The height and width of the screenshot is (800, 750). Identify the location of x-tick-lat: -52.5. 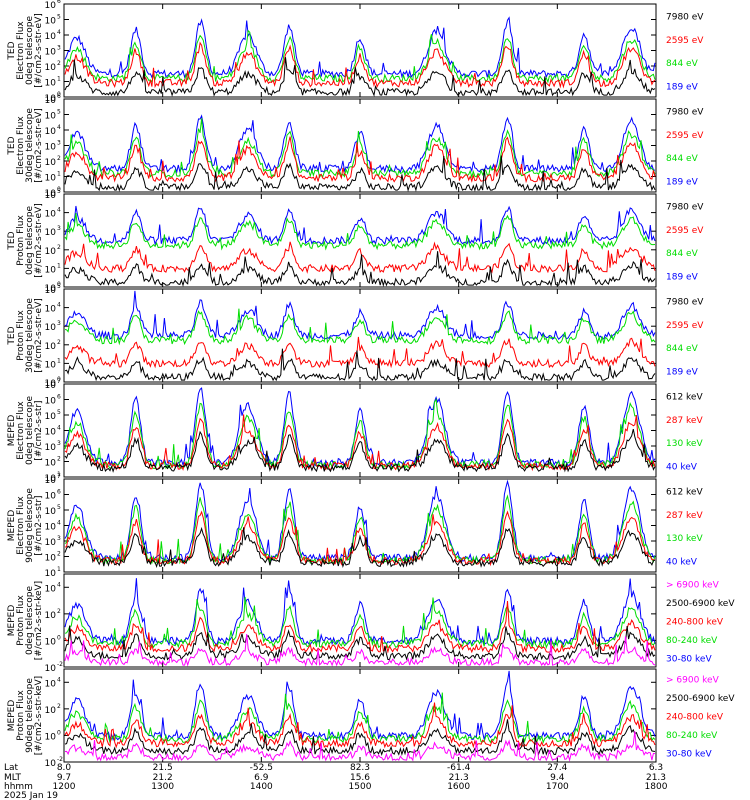
(261, 768).